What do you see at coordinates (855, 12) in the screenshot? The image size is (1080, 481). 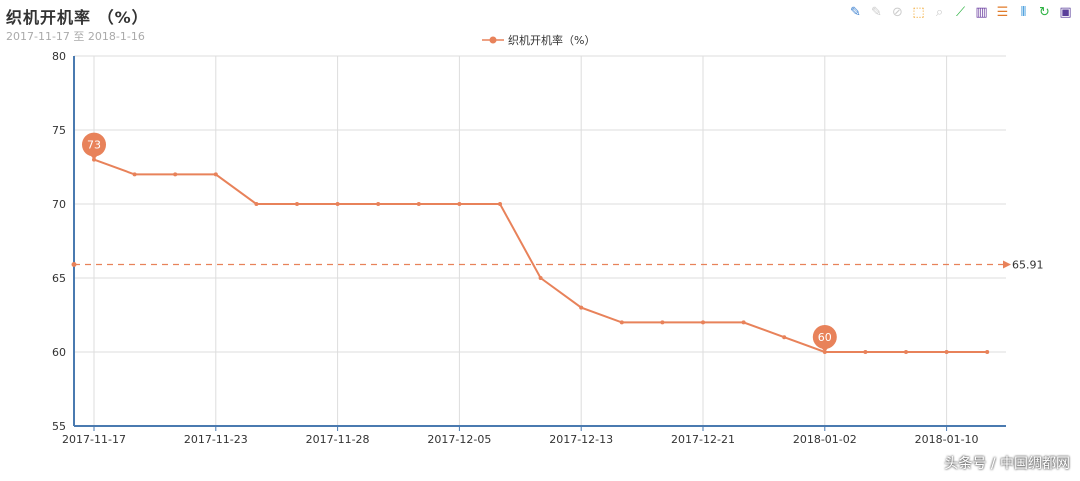 I see `mark-icon: ✎` at bounding box center [855, 12].